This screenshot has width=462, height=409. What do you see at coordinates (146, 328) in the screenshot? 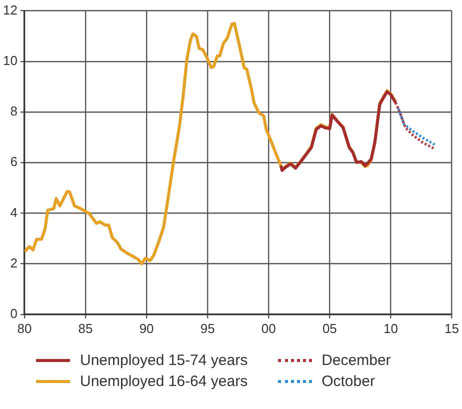
I see `x-tick-label: 90` at bounding box center [146, 328].